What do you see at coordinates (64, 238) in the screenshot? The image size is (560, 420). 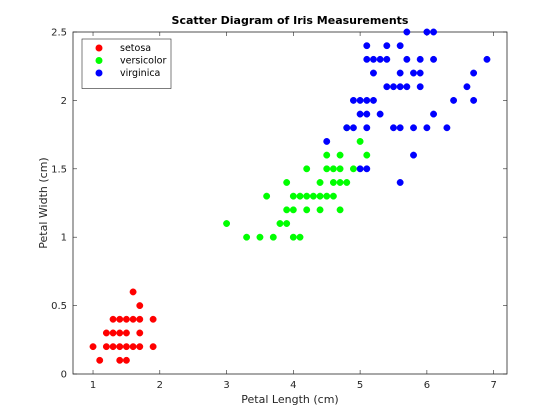 I see `y-tick-label: 1` at bounding box center [64, 238].